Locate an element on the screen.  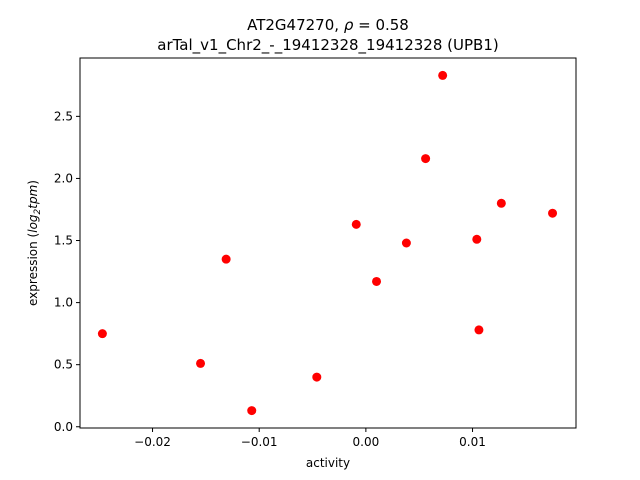
x-axis-label: activity is located at coordinates (328, 463).